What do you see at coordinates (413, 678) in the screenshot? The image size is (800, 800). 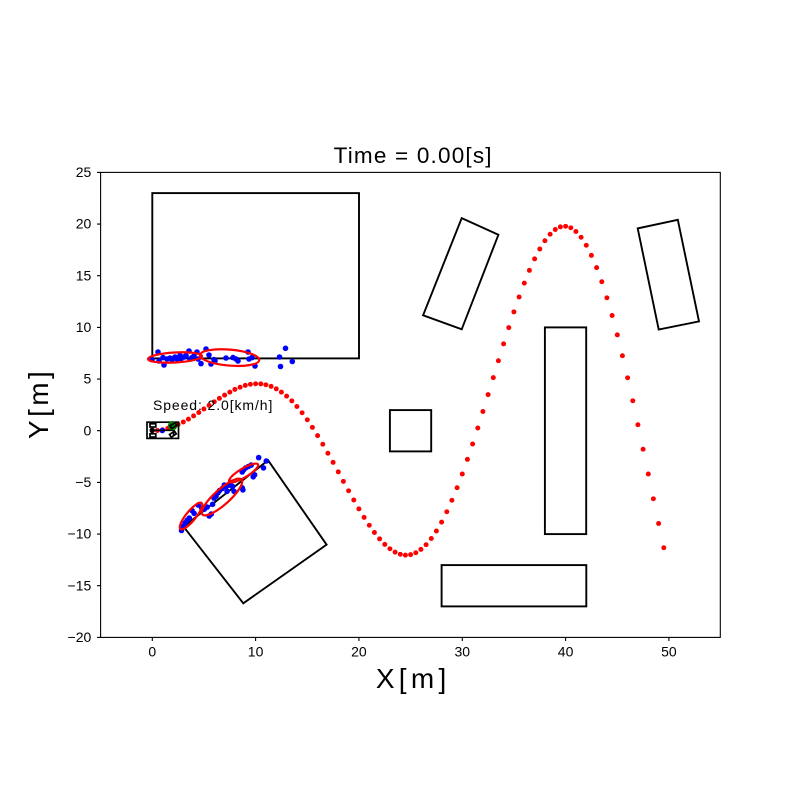 I see `svg-text: X[m]` at bounding box center [413, 678].